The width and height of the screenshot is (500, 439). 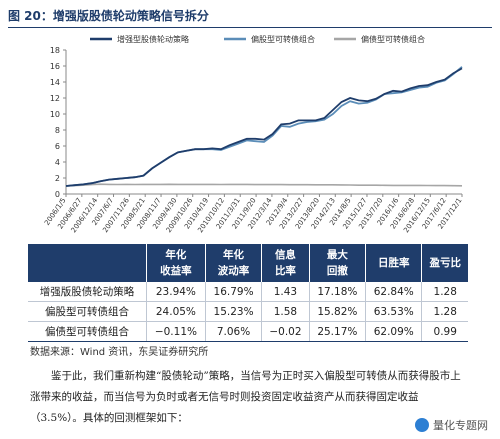 I want to click on table-cell: 0.99, so click(x=444, y=331).